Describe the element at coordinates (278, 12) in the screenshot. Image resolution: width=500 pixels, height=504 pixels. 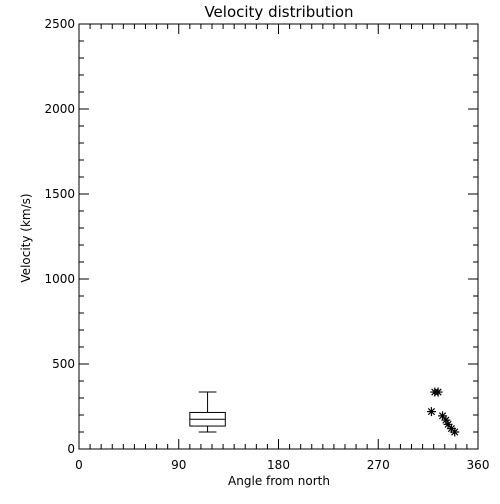
I see `chart-title: Velocity distribution` at that location.